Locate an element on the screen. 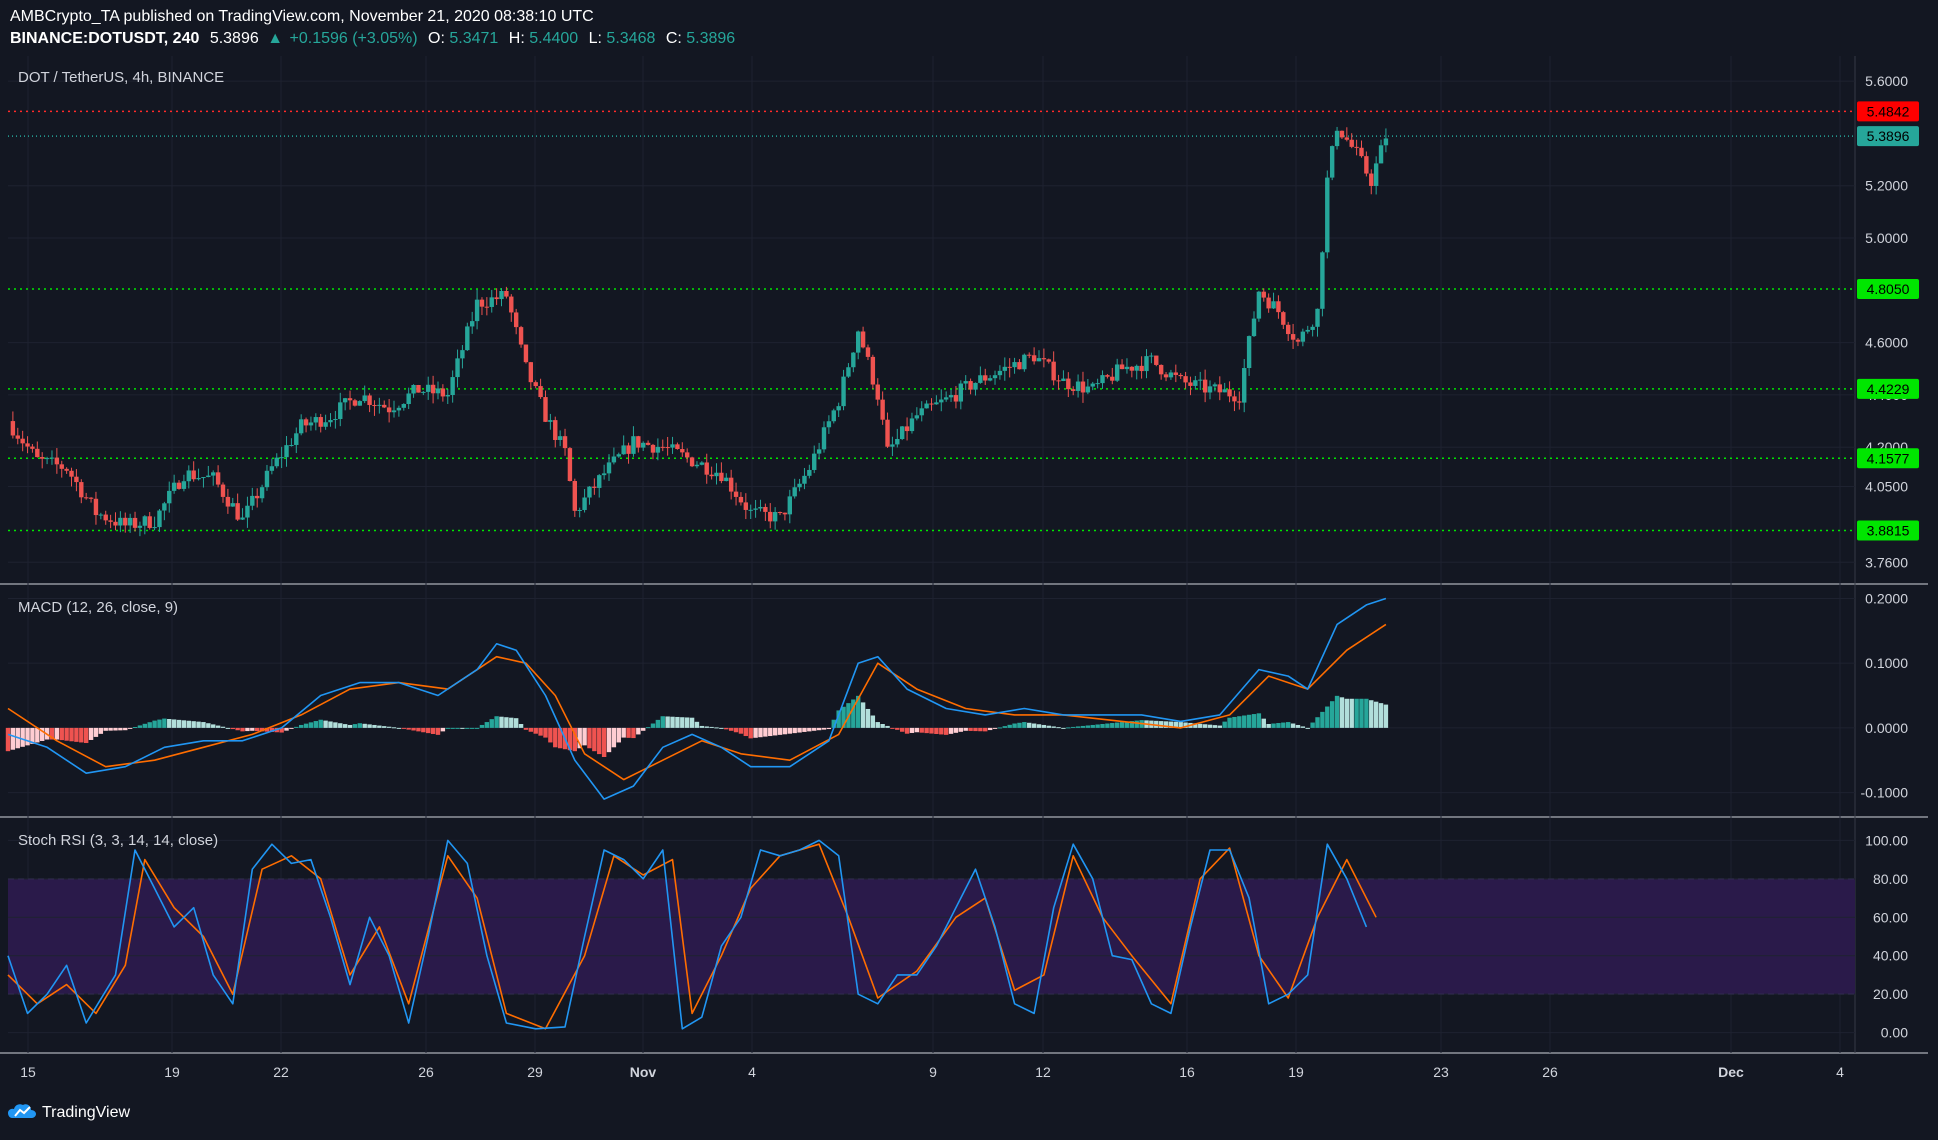 The image size is (1938, 1140). brand-text: TradingView is located at coordinates (86, 1112).